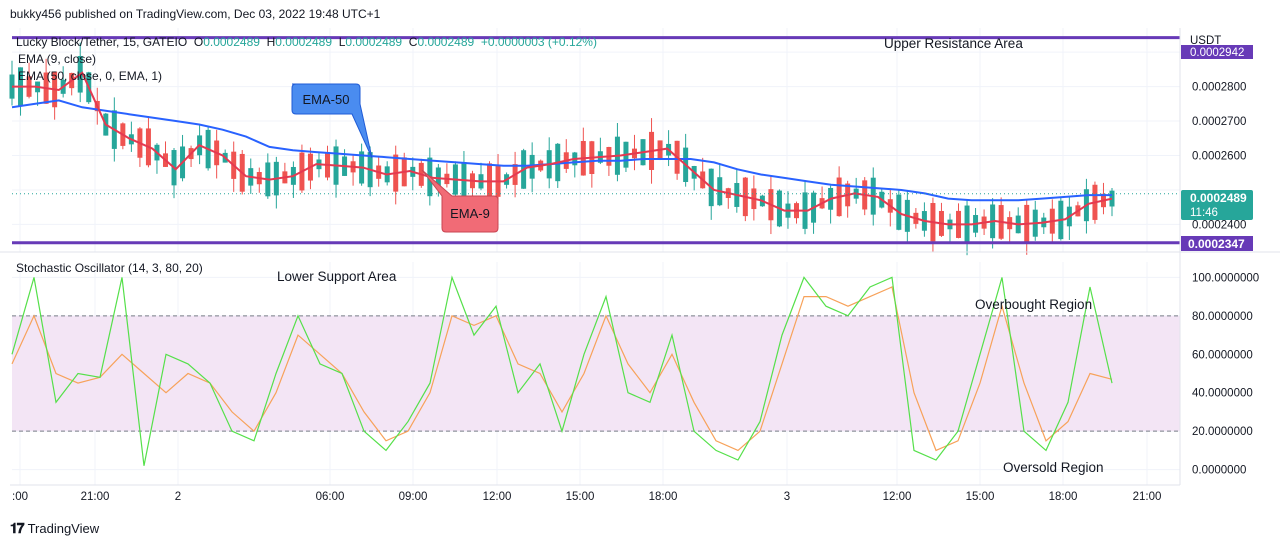  What do you see at coordinates (109, 268) in the screenshot?
I see `stochastic-legend: Stochastic Oscillator (14, 3, 80, 20)` at bounding box center [109, 268].